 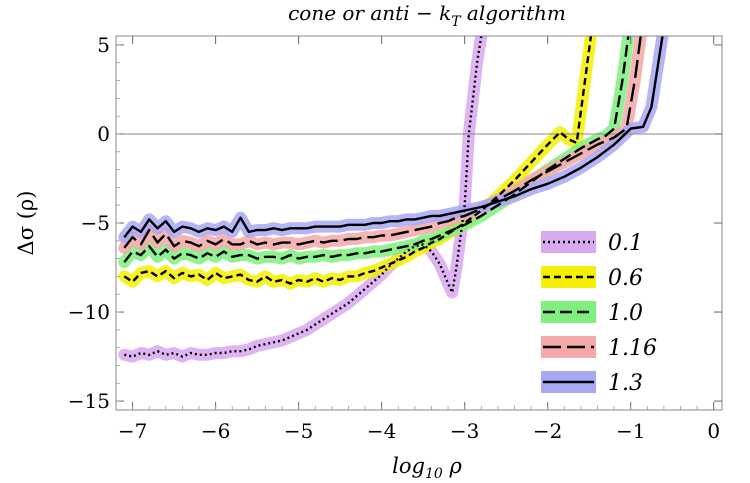 What do you see at coordinates (630, 431) in the screenshot?
I see `x-tick-label: −1` at bounding box center [630, 431].